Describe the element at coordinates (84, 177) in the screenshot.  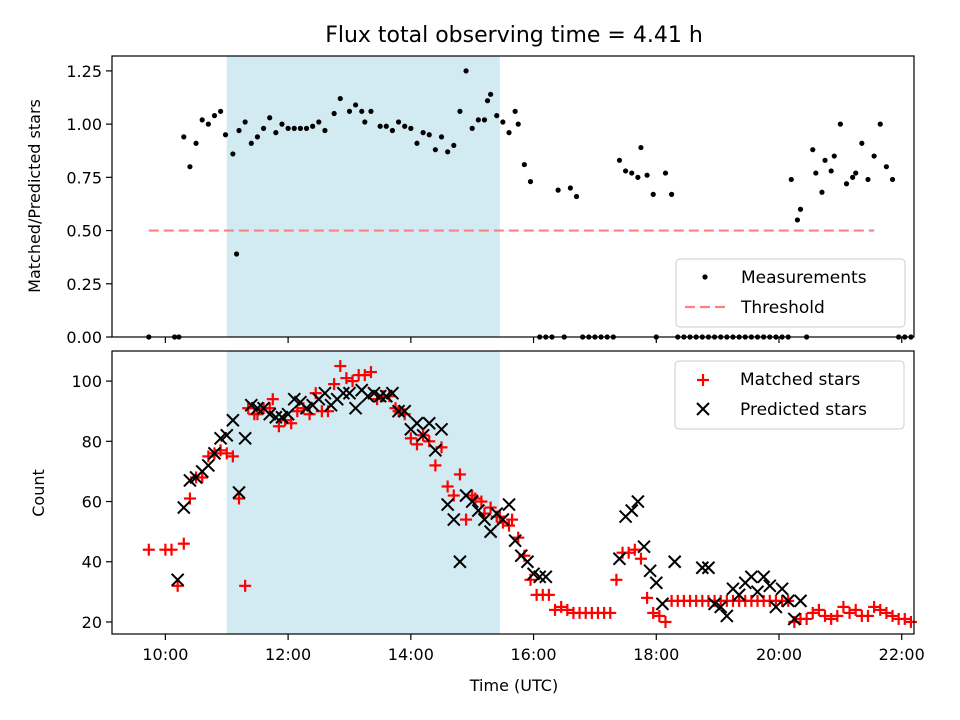
I see `top-y-tick-label: 0.75` at that location.